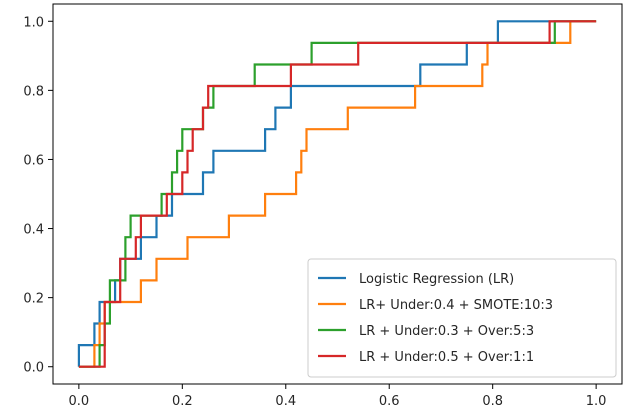 Image resolution: width=625 pixels, height=416 pixels. What do you see at coordinates (33, 160) in the screenshot?
I see `y-tick-label: 0.6` at bounding box center [33, 160].